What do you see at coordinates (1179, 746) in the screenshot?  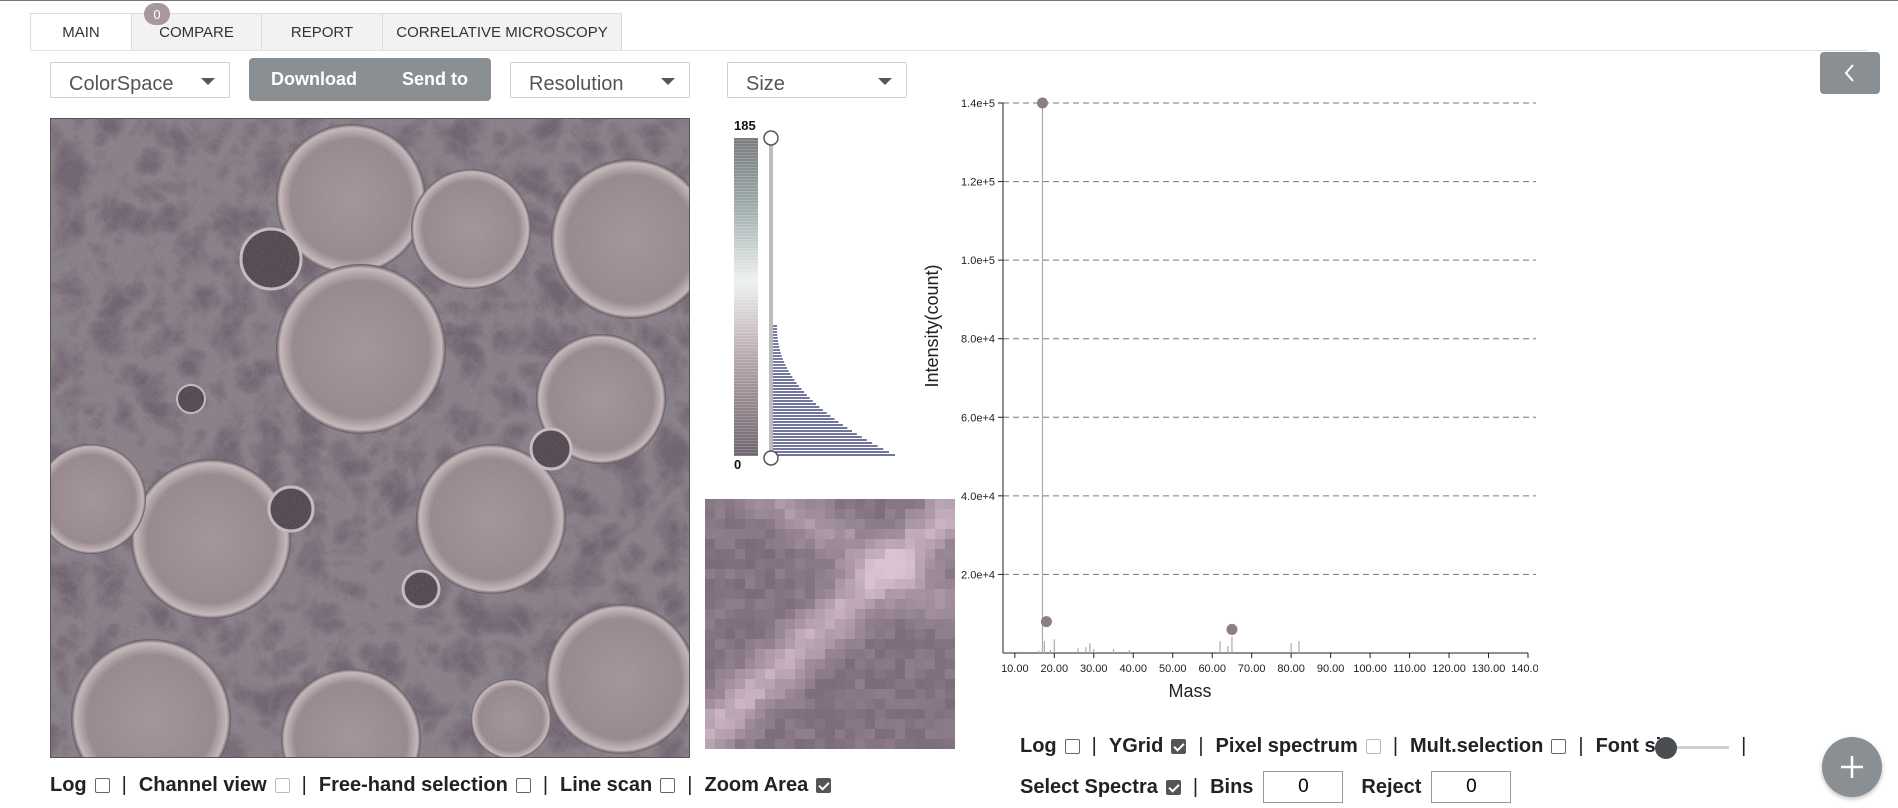 I see `ygrid-checkbox` at bounding box center [1179, 746].